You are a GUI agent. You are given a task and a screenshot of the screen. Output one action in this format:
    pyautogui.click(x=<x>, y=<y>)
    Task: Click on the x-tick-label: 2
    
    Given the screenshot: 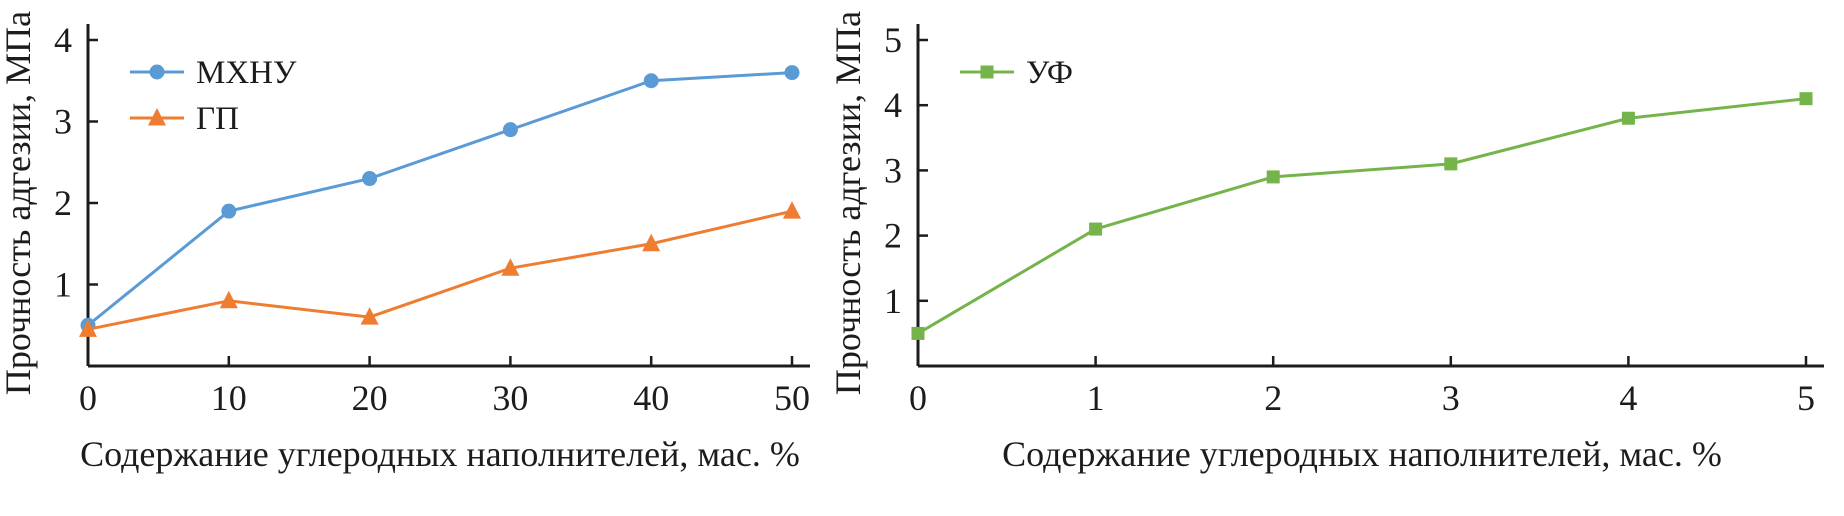 What is the action you would take?
    pyautogui.click(x=1273, y=398)
    